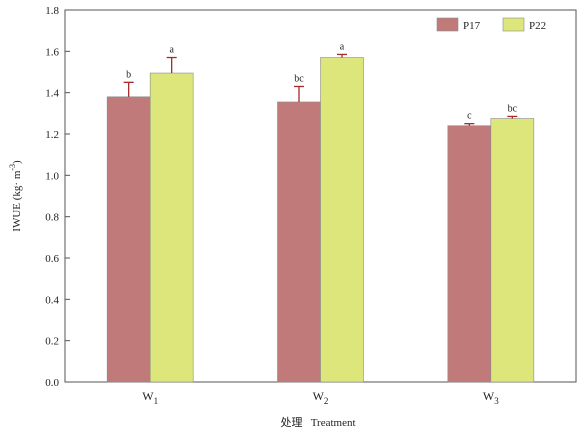  Describe the element at coordinates (52, 11) in the screenshot. I see `y-tick-label: 1.8` at that location.